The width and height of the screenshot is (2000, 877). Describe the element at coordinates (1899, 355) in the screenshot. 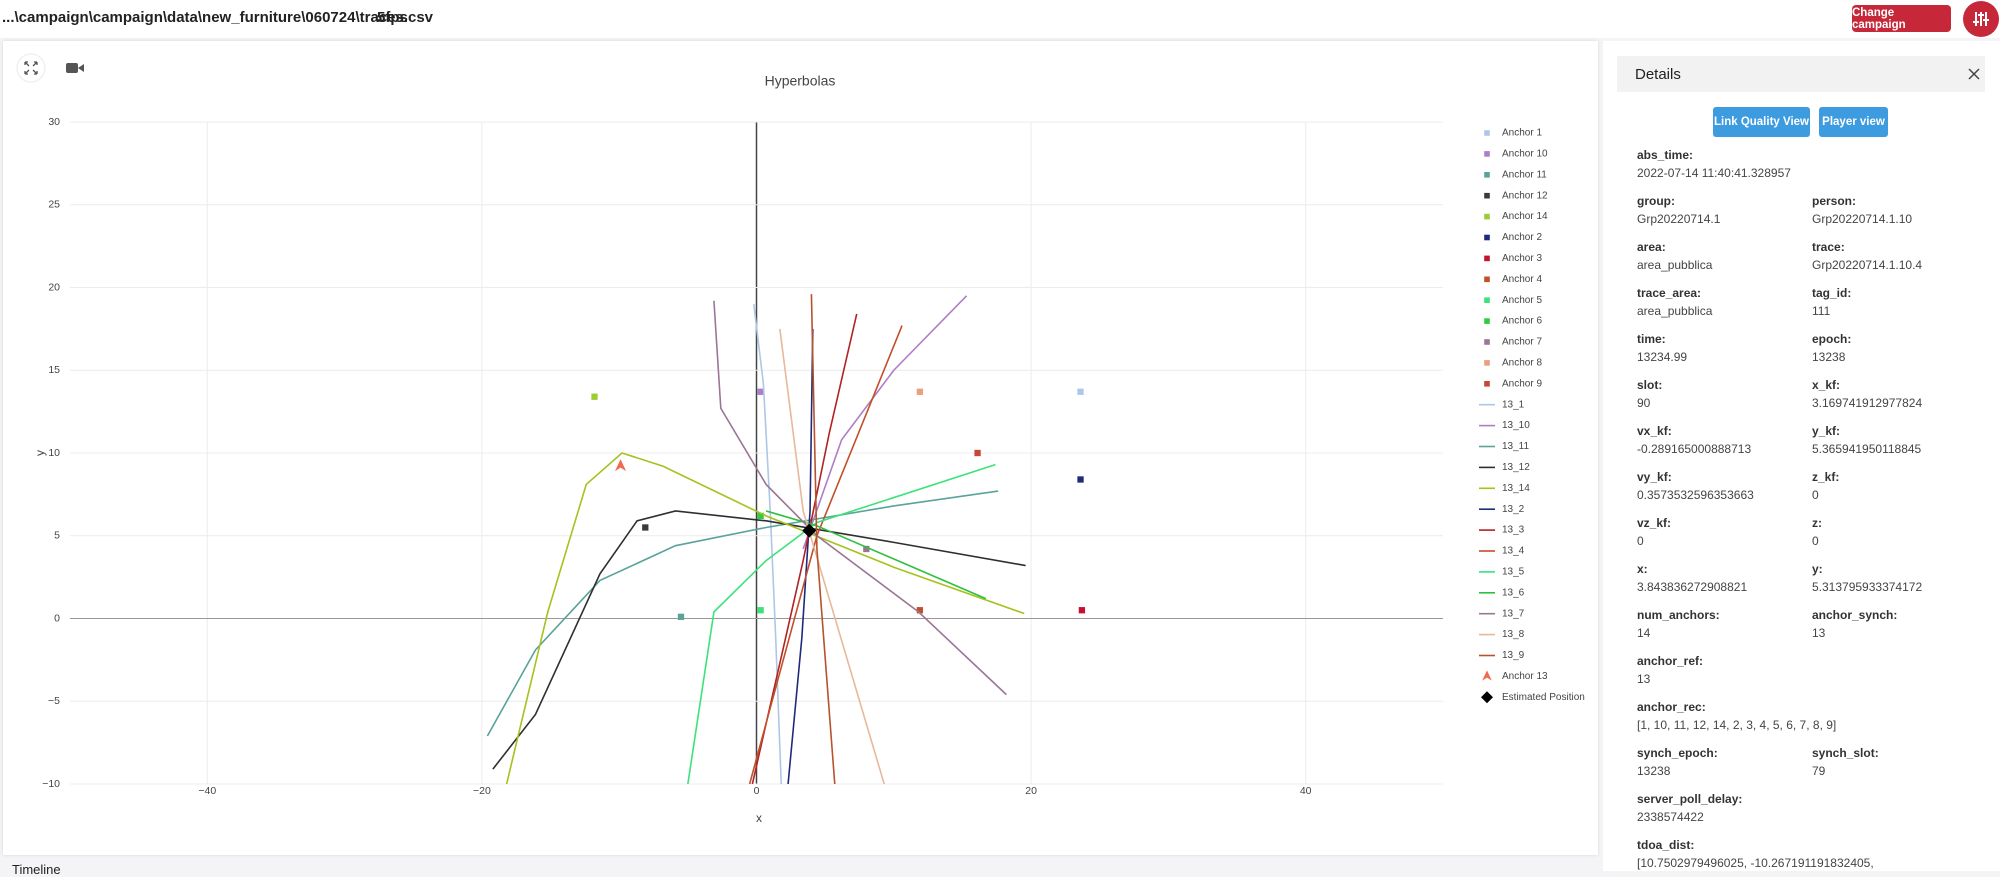

I see `field: epoch: 13238` at that location.